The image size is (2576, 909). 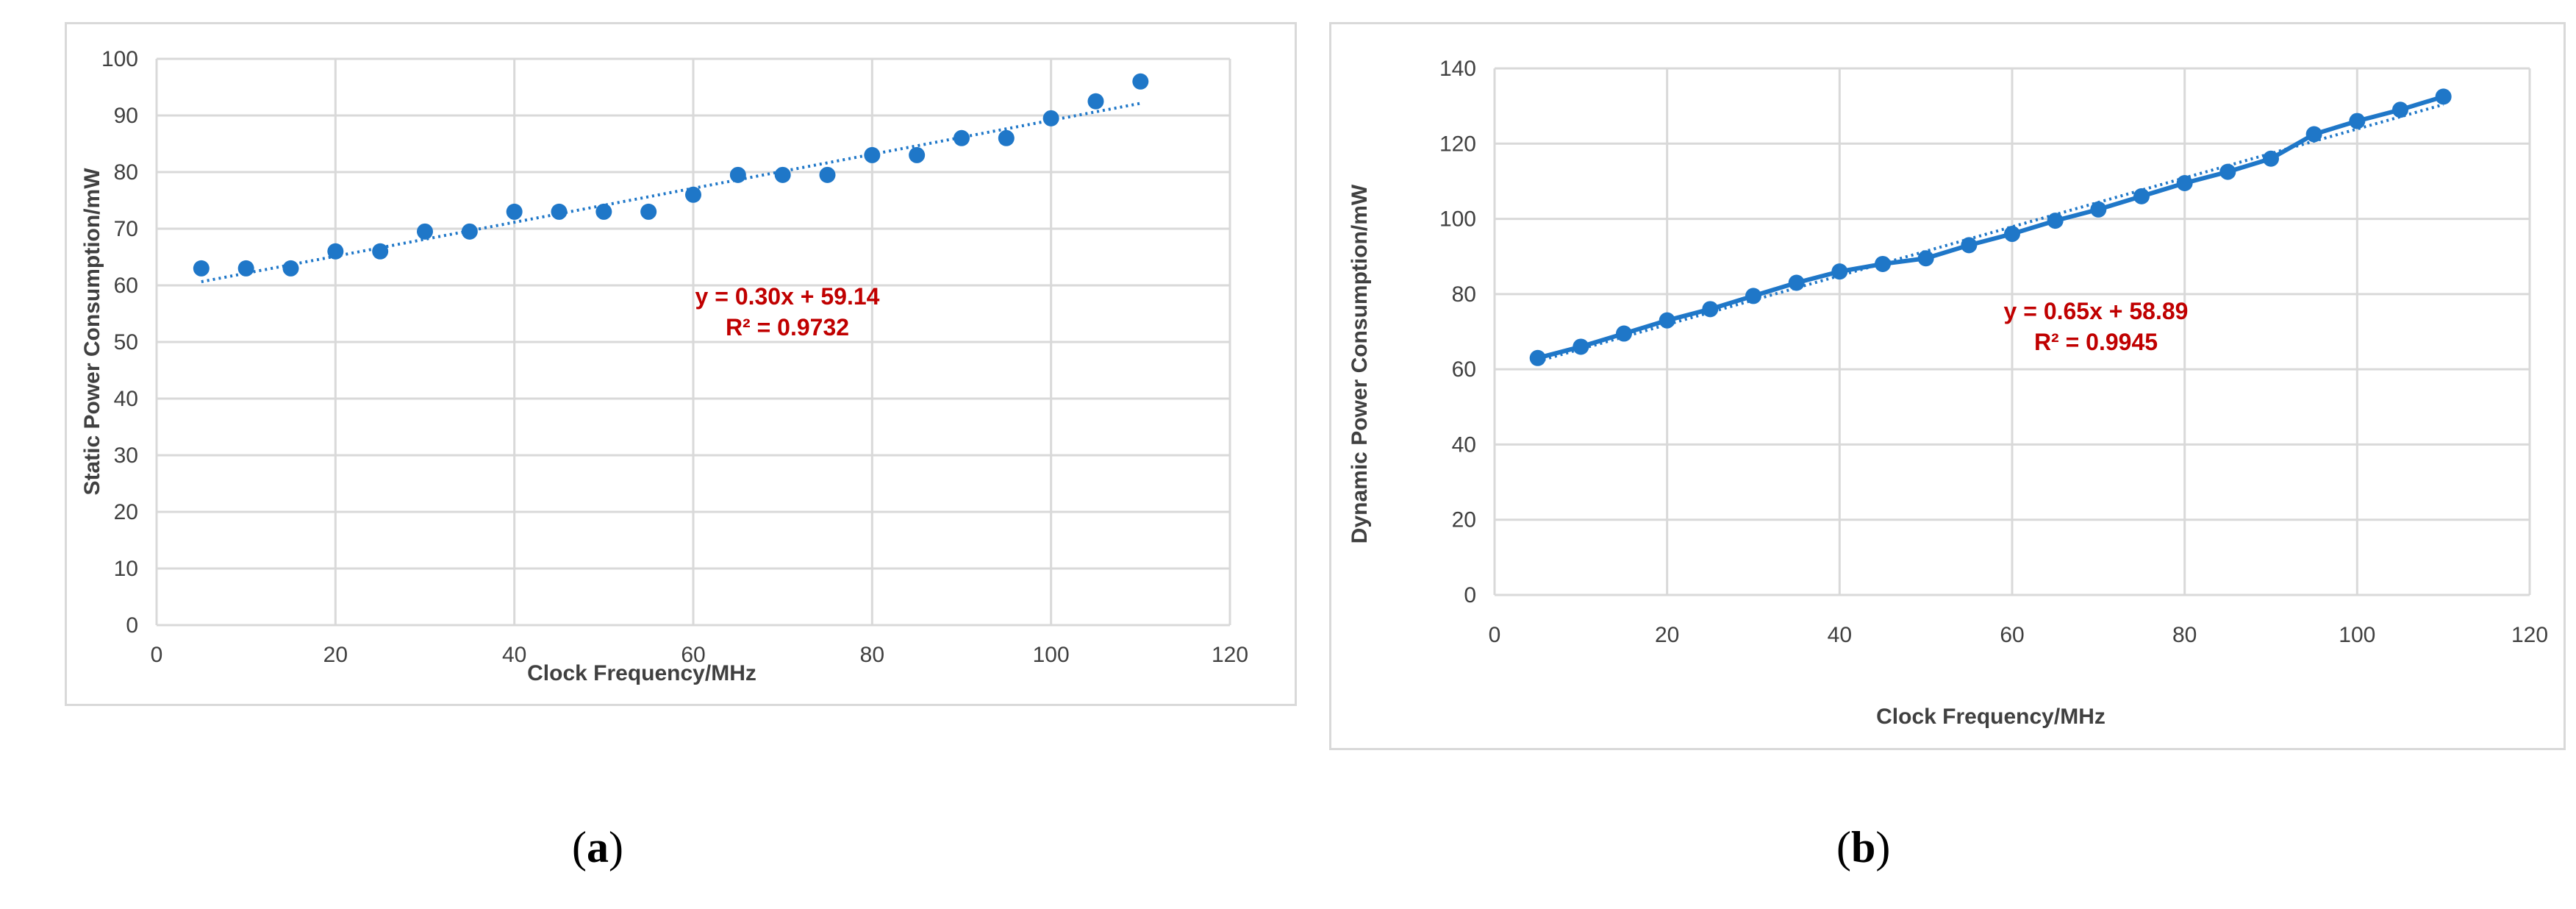 I want to click on chart-a-x-tick-label: 20, so click(x=335, y=655).